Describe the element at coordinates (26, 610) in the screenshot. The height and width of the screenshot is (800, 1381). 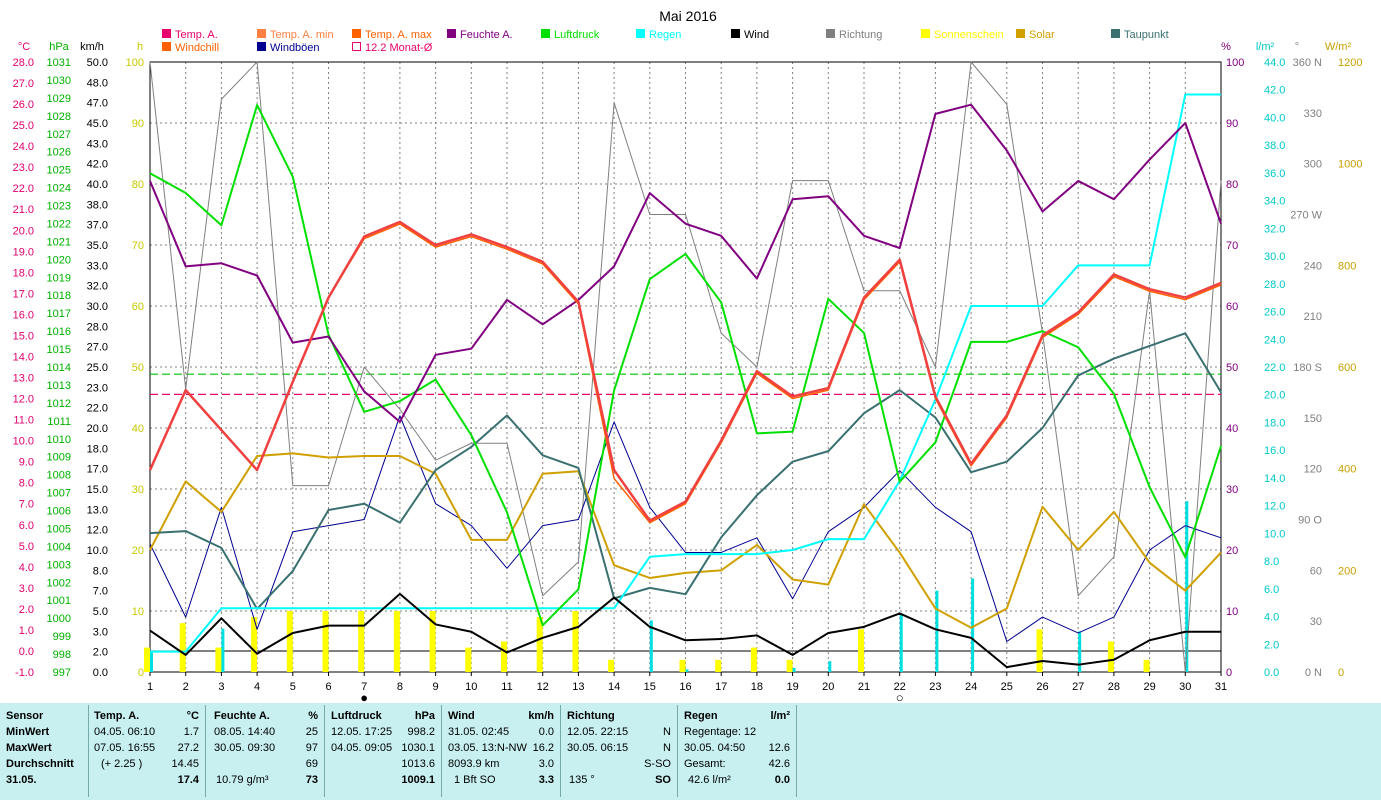
I see `temp-tick-label: 2.0` at that location.